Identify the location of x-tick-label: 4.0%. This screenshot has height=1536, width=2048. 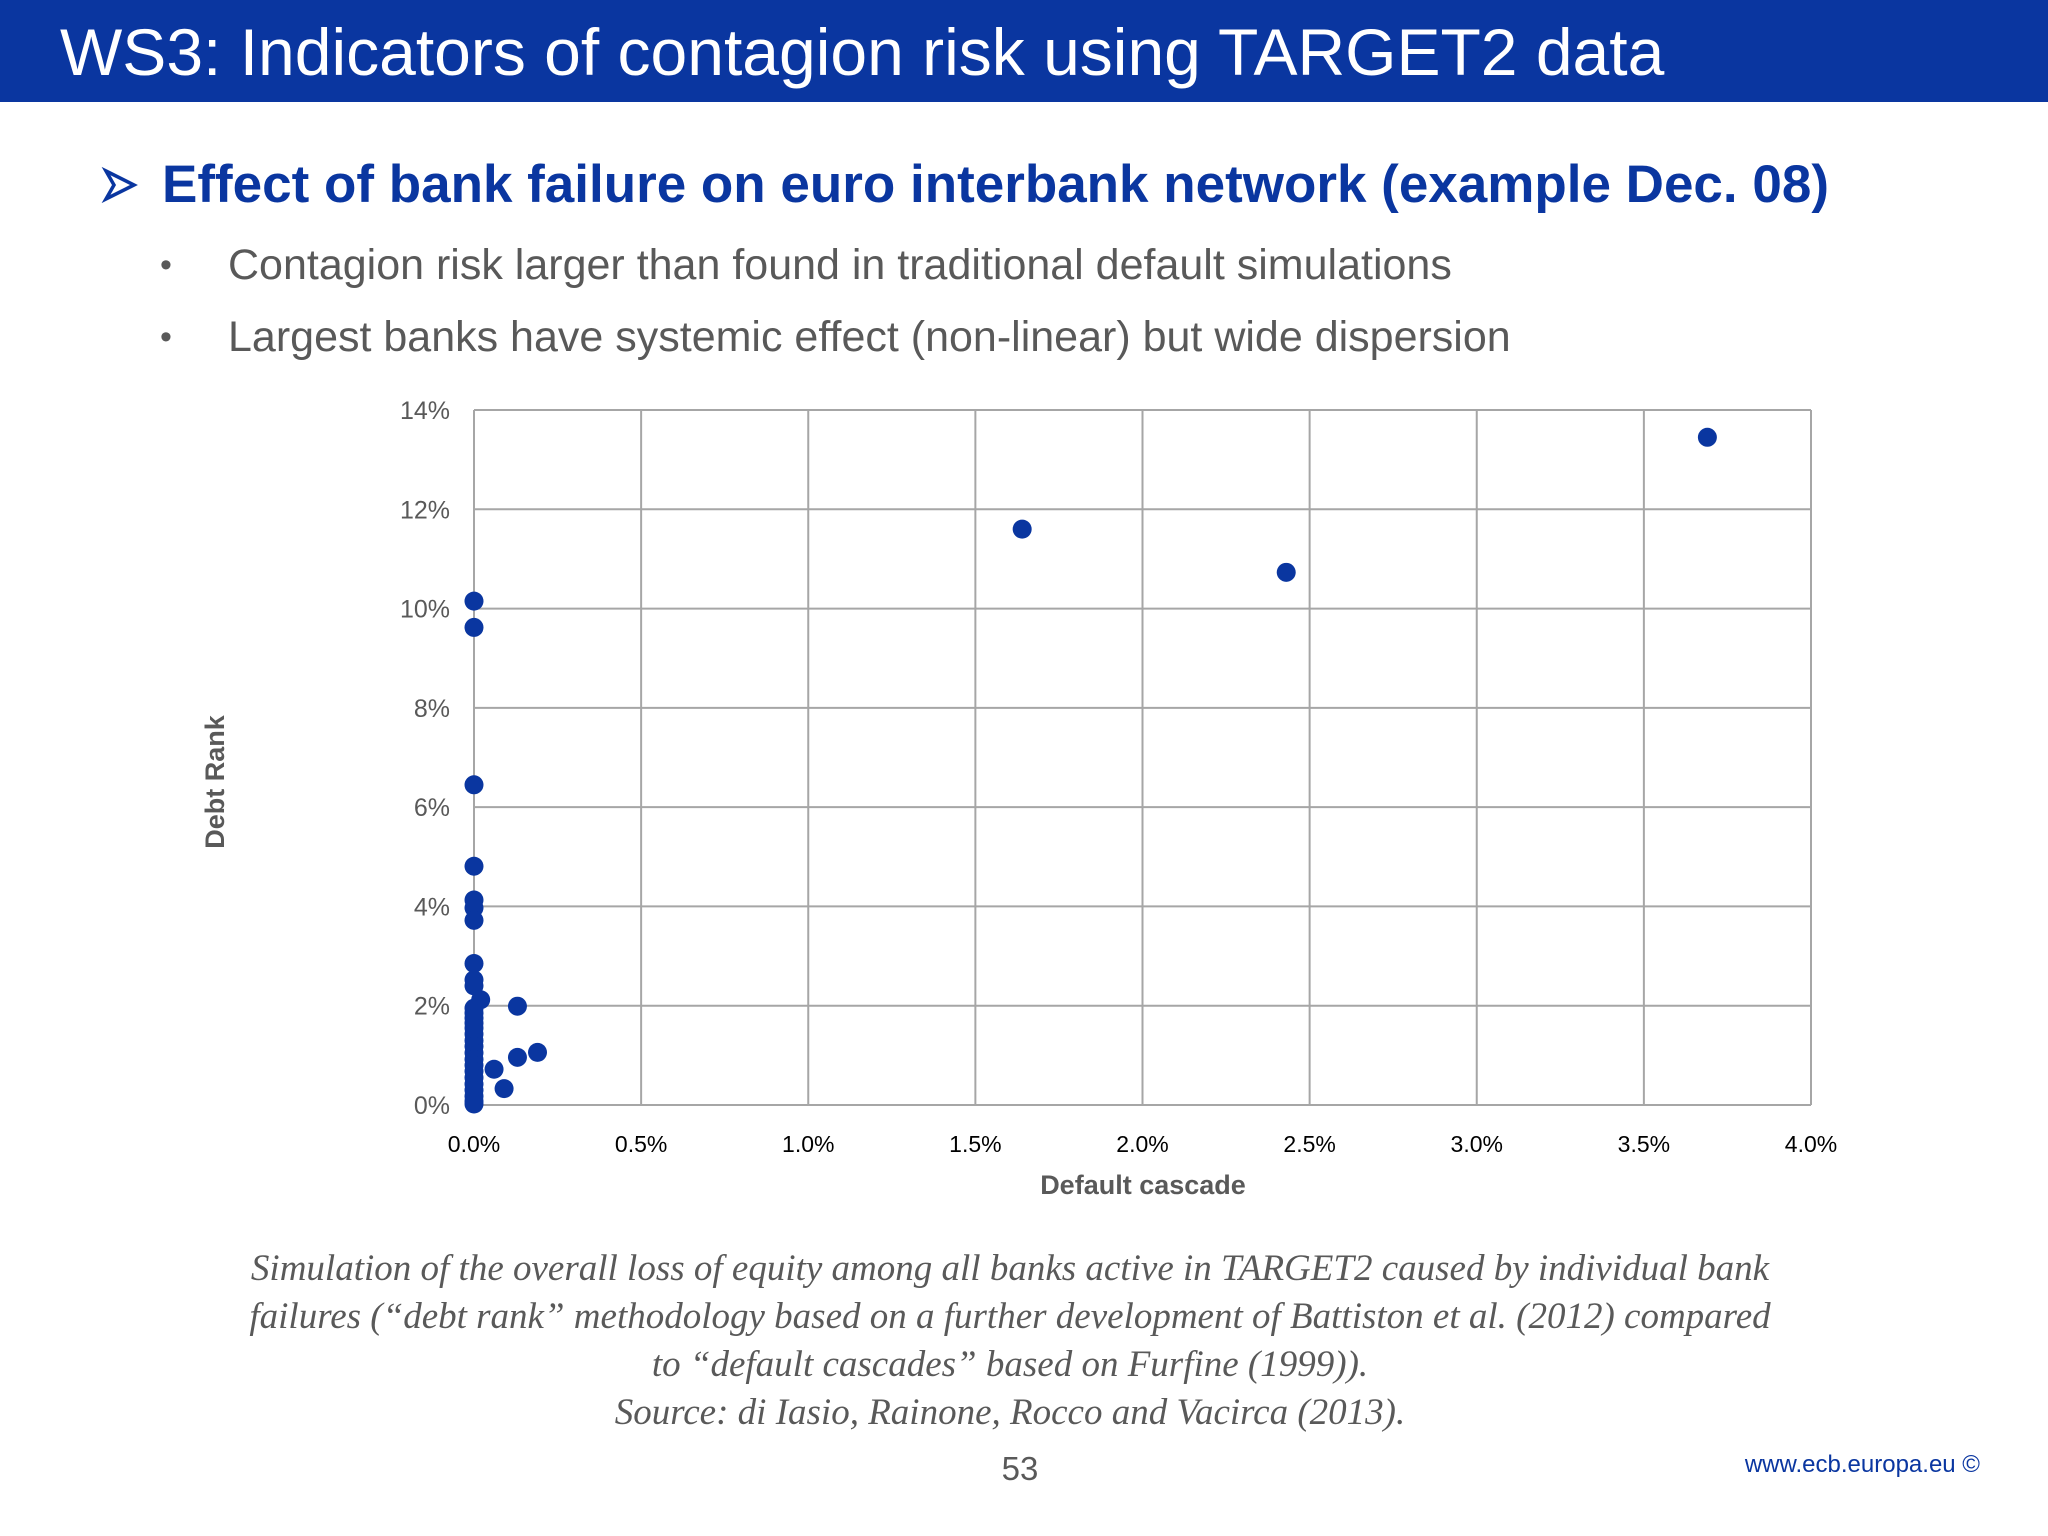
(1811, 1144).